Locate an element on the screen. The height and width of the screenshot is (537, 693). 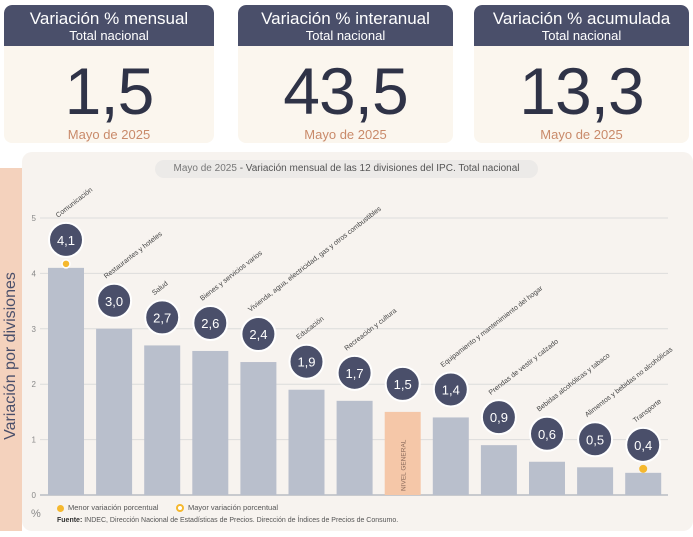
min-marker is located at coordinates (643, 468).